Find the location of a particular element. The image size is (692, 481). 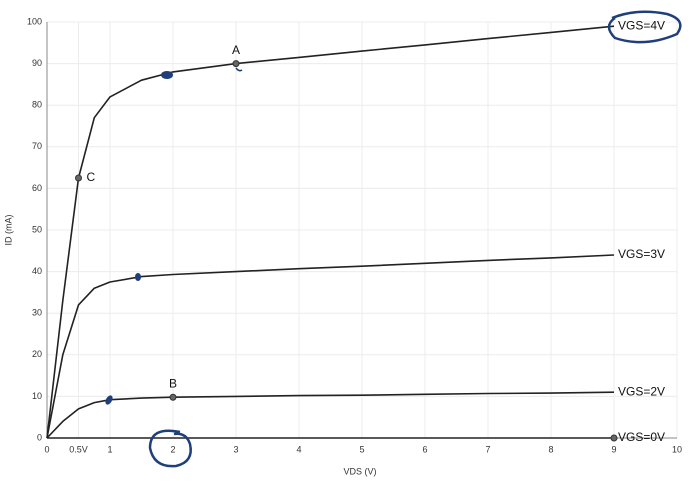

x-tick-label: 10 is located at coordinates (677, 449).